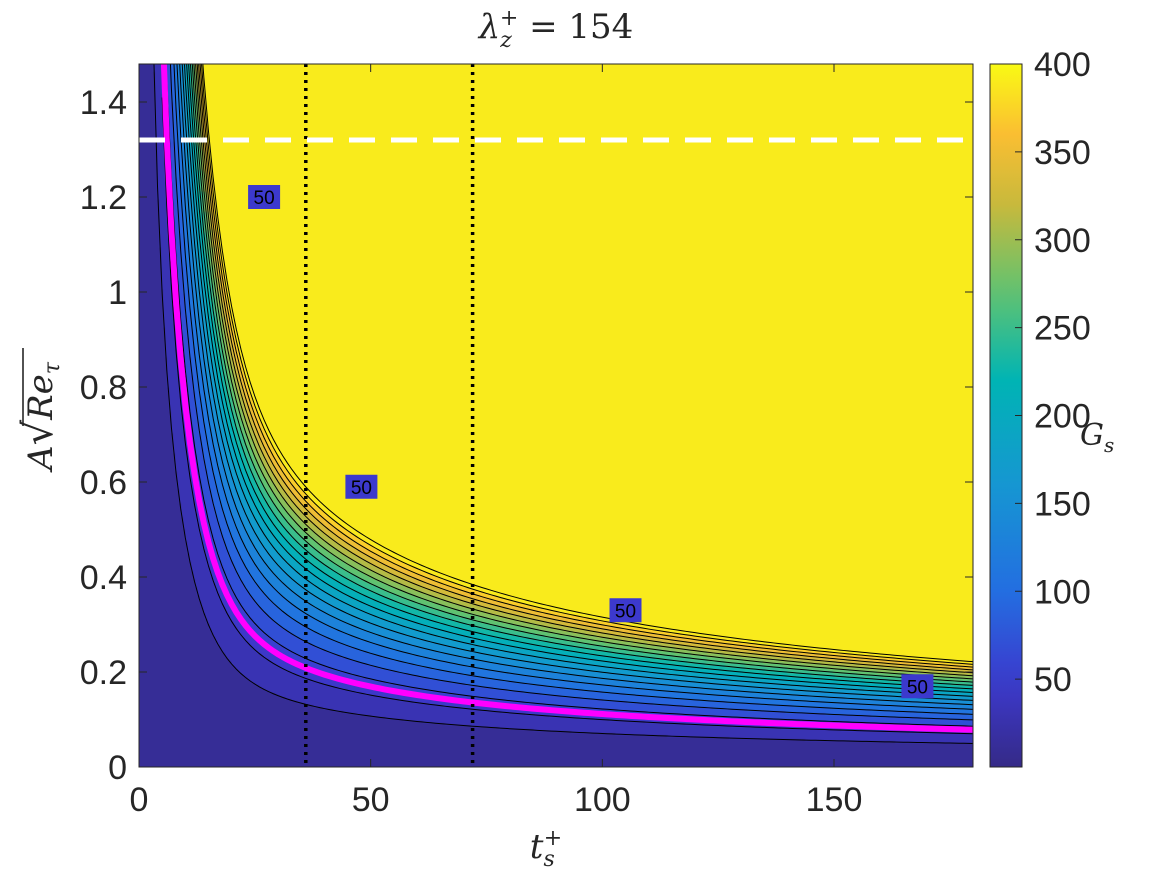  I want to click on x-axis-label: ts+, so click(546, 849).